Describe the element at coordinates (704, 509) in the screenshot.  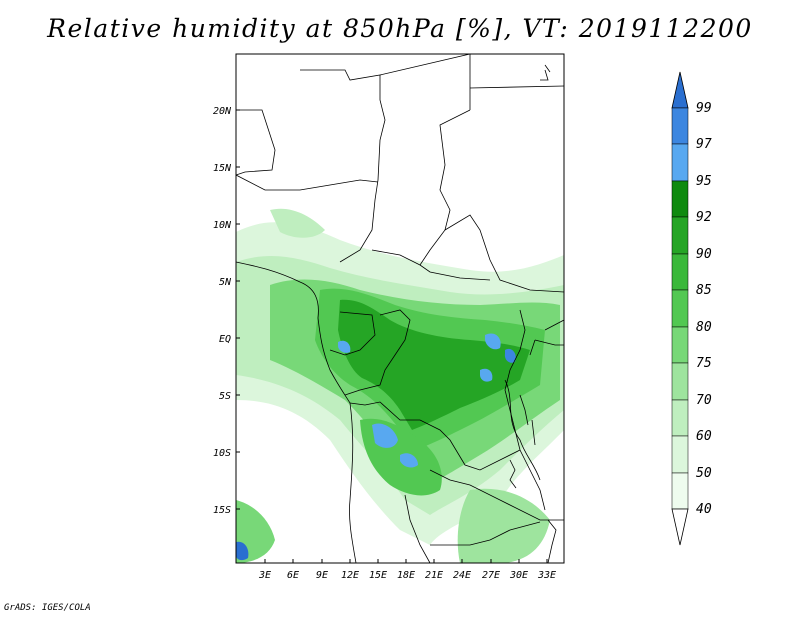
I see `colorbar-label-40: 40` at that location.